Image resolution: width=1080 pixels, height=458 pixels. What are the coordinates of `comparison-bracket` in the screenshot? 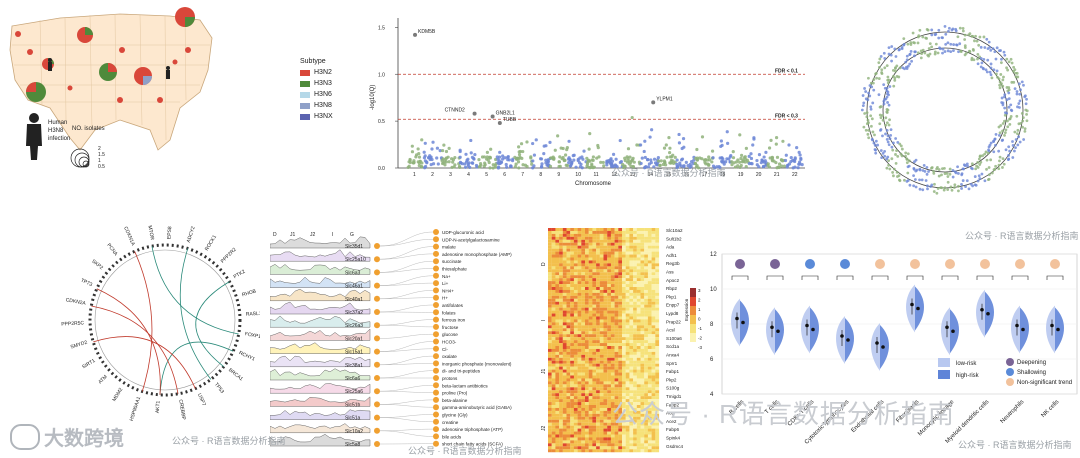 It's located at (775, 277).